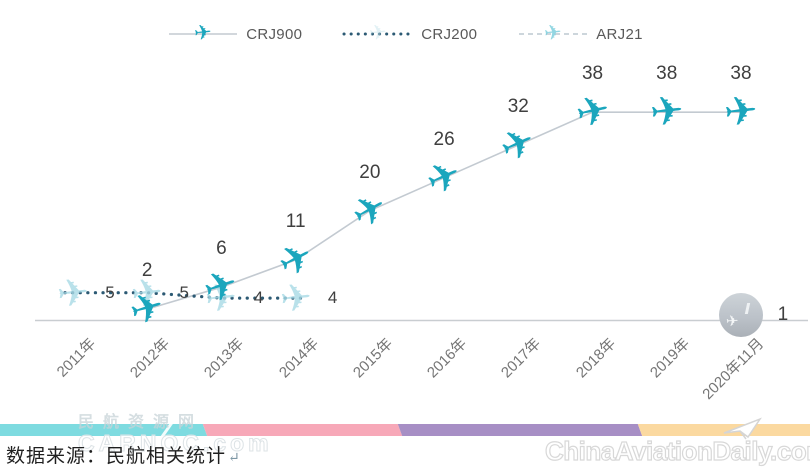 The width and height of the screenshot is (810, 476). I want to click on carnoc-watermark-cn: 民航资源网, so click(141, 422).